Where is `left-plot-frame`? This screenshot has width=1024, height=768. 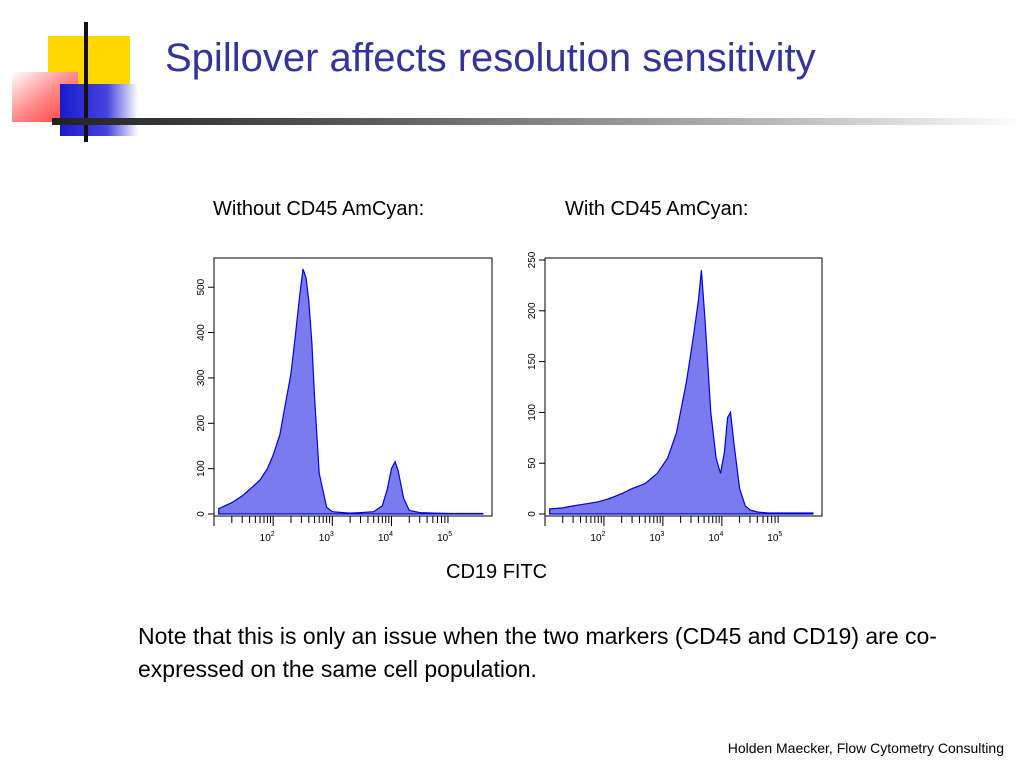 left-plot-frame is located at coordinates (353, 387).